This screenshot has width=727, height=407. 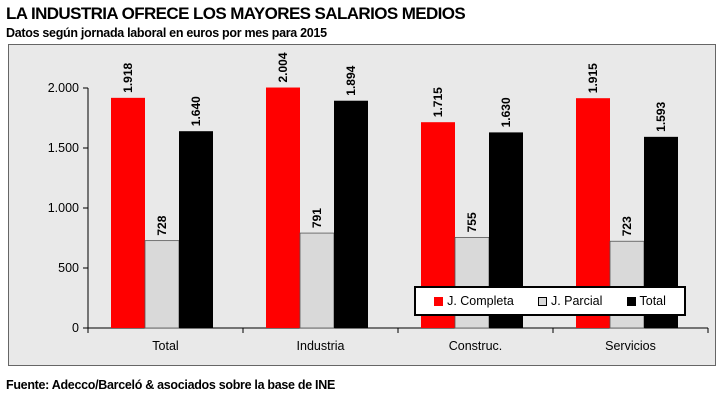 I want to click on legend-swatch-parcial, so click(x=542, y=301).